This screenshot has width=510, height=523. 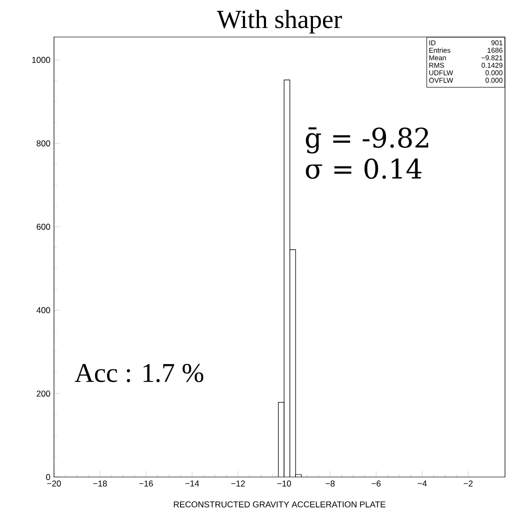 I want to click on x-tick-label: −4, so click(x=422, y=483).